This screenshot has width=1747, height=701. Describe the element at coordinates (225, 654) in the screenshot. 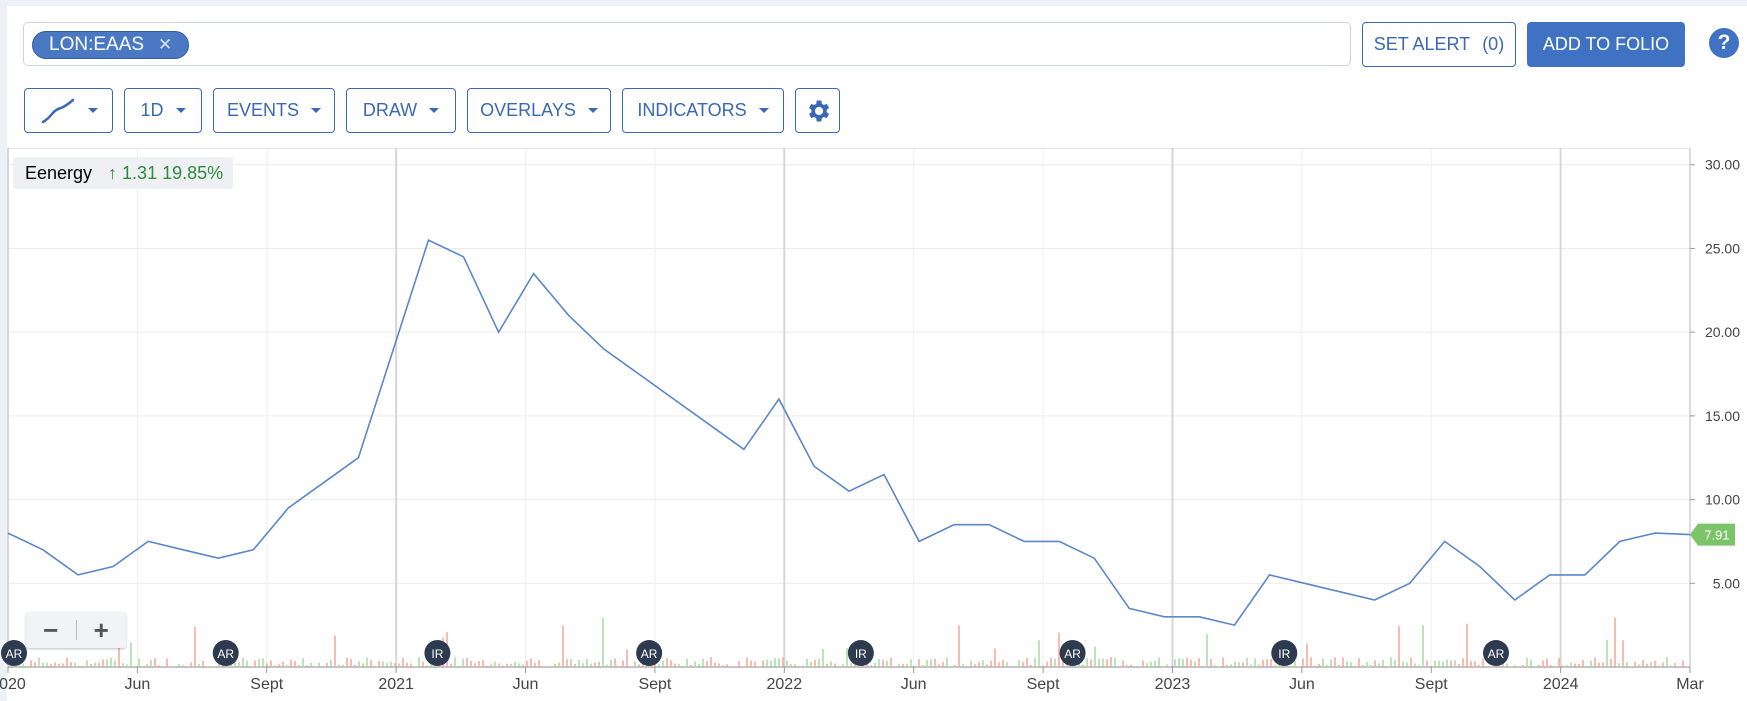

I see `event-marker-label: AR` at that location.